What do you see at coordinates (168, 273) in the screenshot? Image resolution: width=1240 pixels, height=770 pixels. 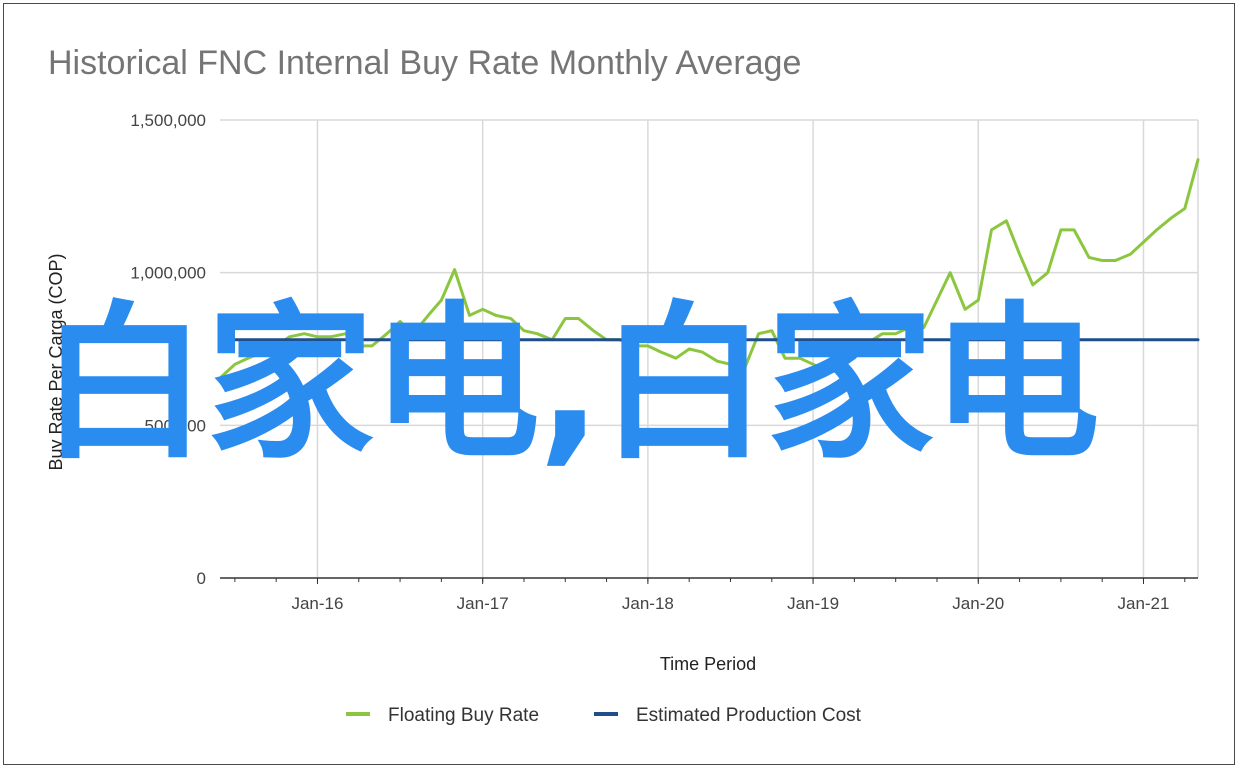 I see `y-tick-label: 1,000,000` at bounding box center [168, 273].